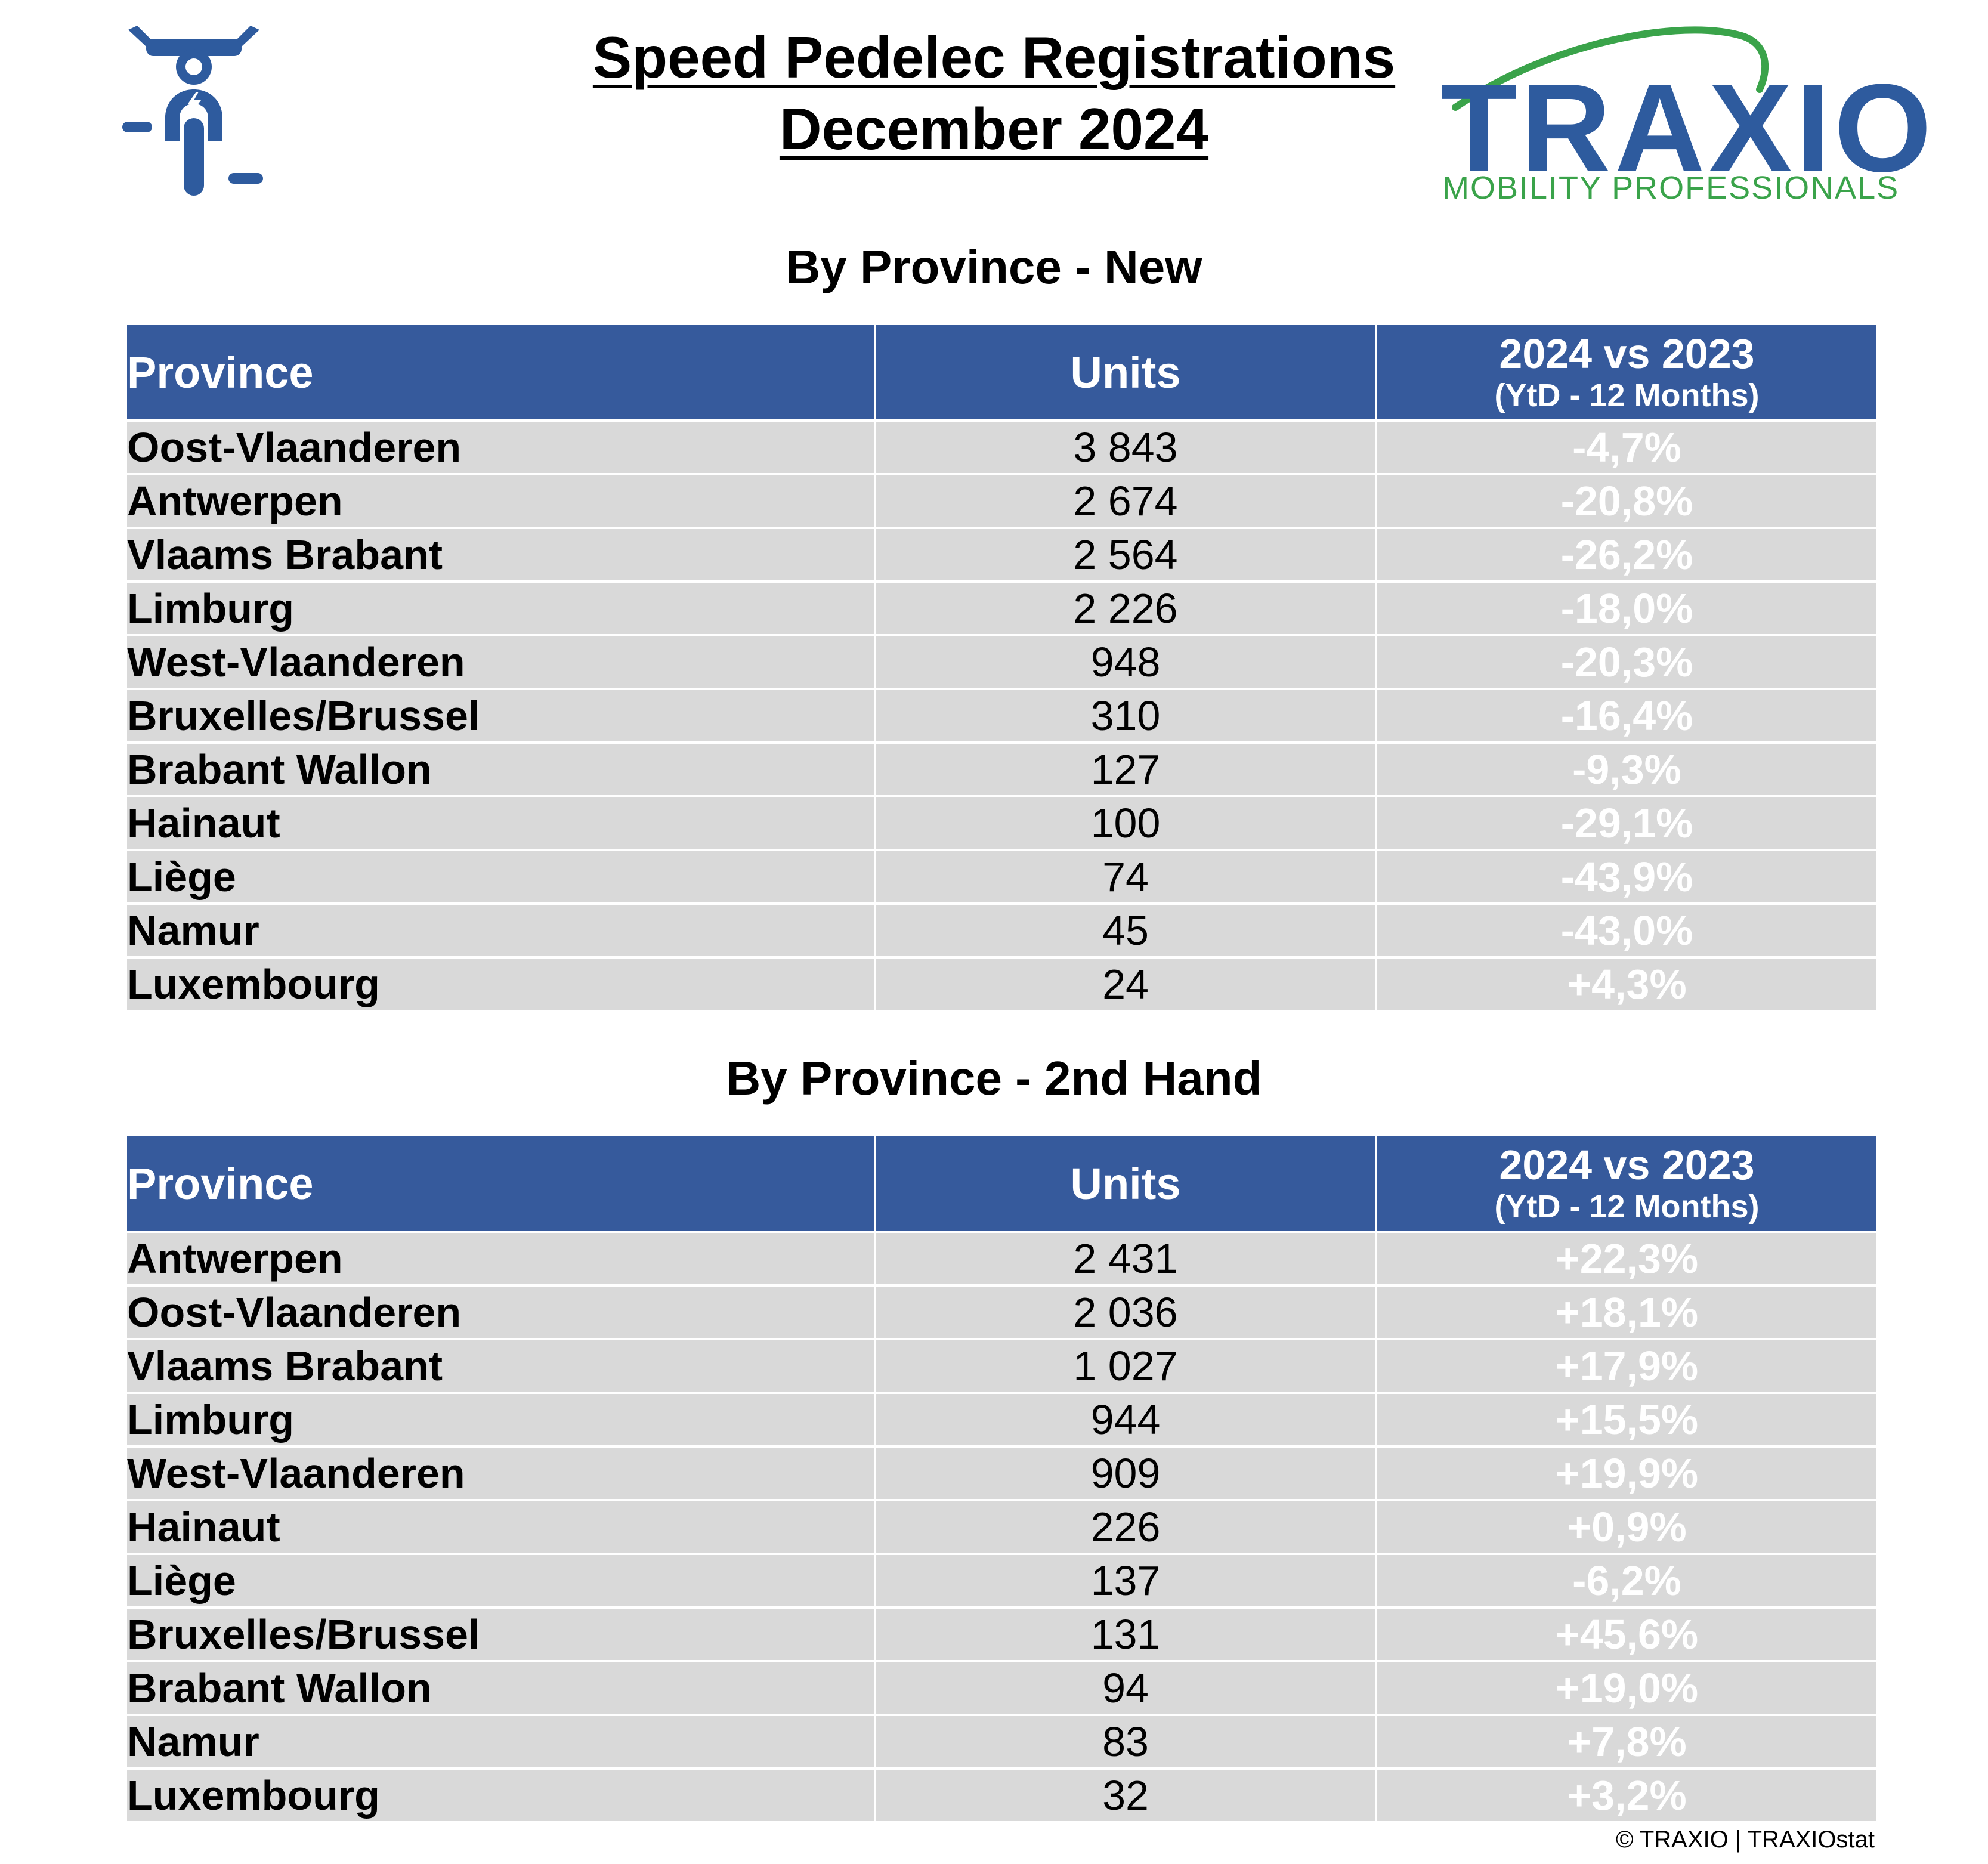 The image size is (1988, 1864). Describe the element at coordinates (1125, 1473) in the screenshot. I see `units-cell: 909` at that location.